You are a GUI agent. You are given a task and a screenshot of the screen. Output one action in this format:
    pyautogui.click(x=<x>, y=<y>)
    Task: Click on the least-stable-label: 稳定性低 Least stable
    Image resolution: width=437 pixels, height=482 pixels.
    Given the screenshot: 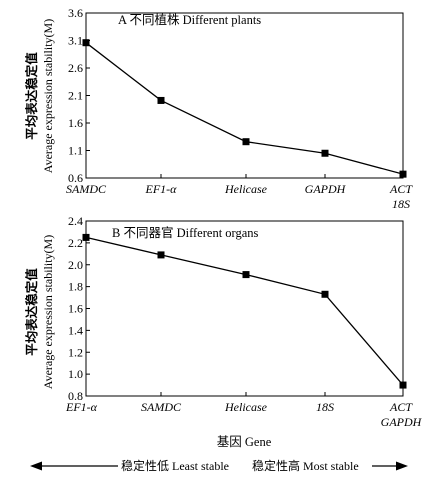 What is the action you would take?
    pyautogui.click(x=175, y=465)
    